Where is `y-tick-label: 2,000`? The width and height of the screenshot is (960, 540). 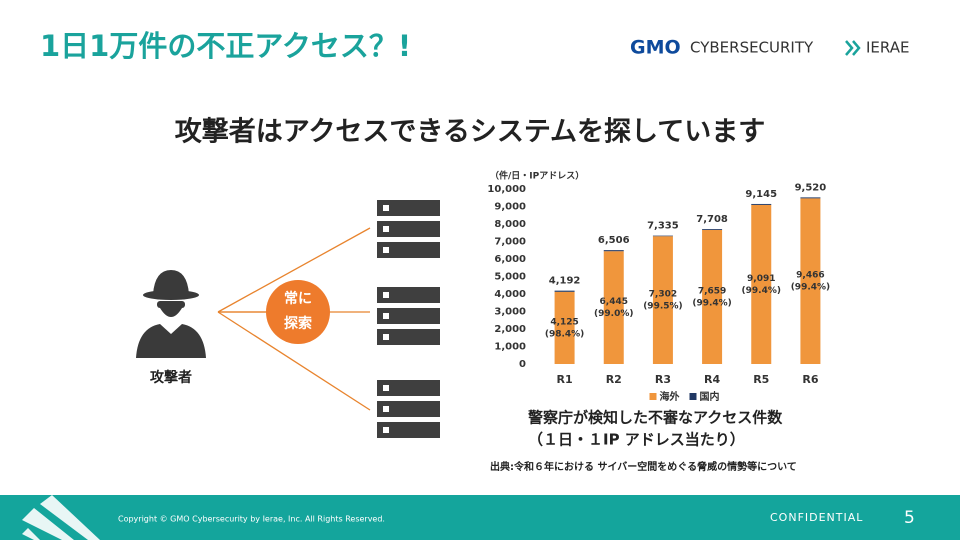
y-tick-label: 2,000 is located at coordinates (510, 329).